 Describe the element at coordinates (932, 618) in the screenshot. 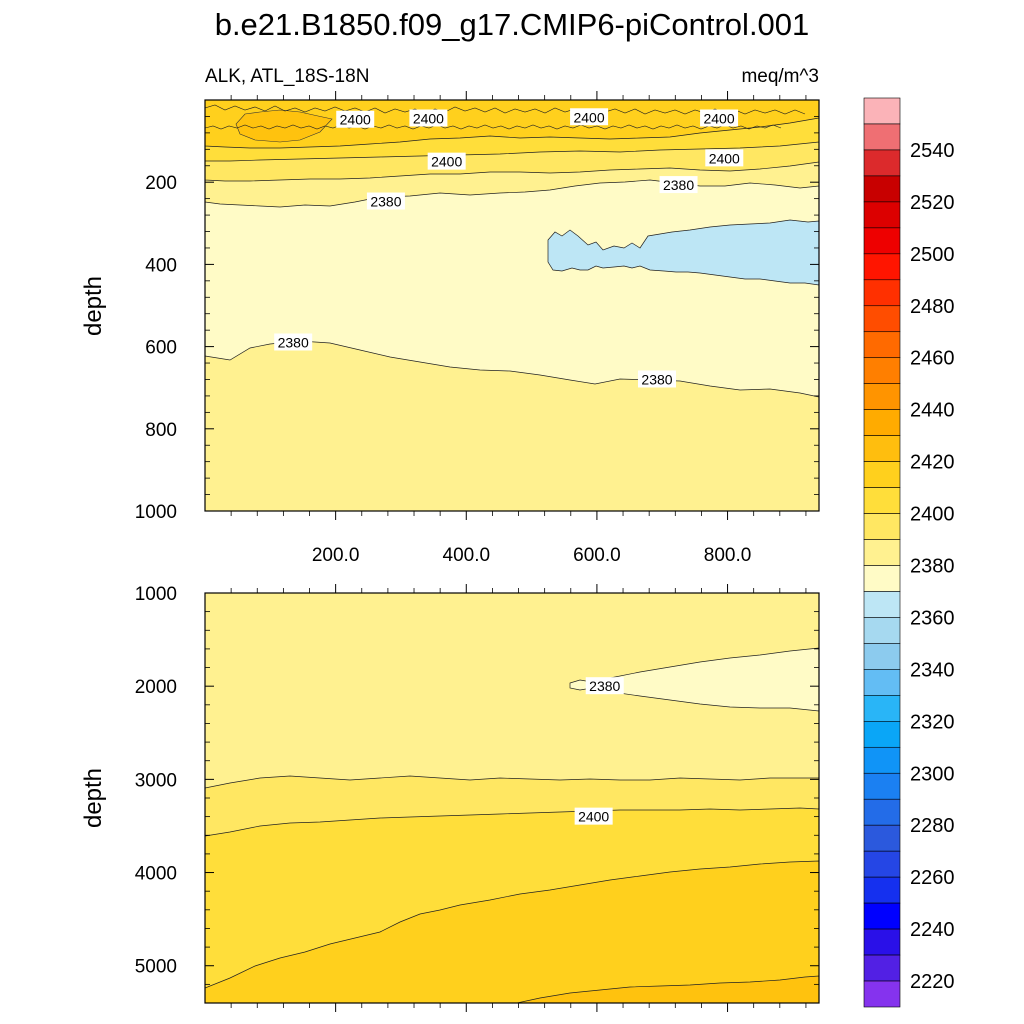

I see `colorbar-label: 2360` at that location.